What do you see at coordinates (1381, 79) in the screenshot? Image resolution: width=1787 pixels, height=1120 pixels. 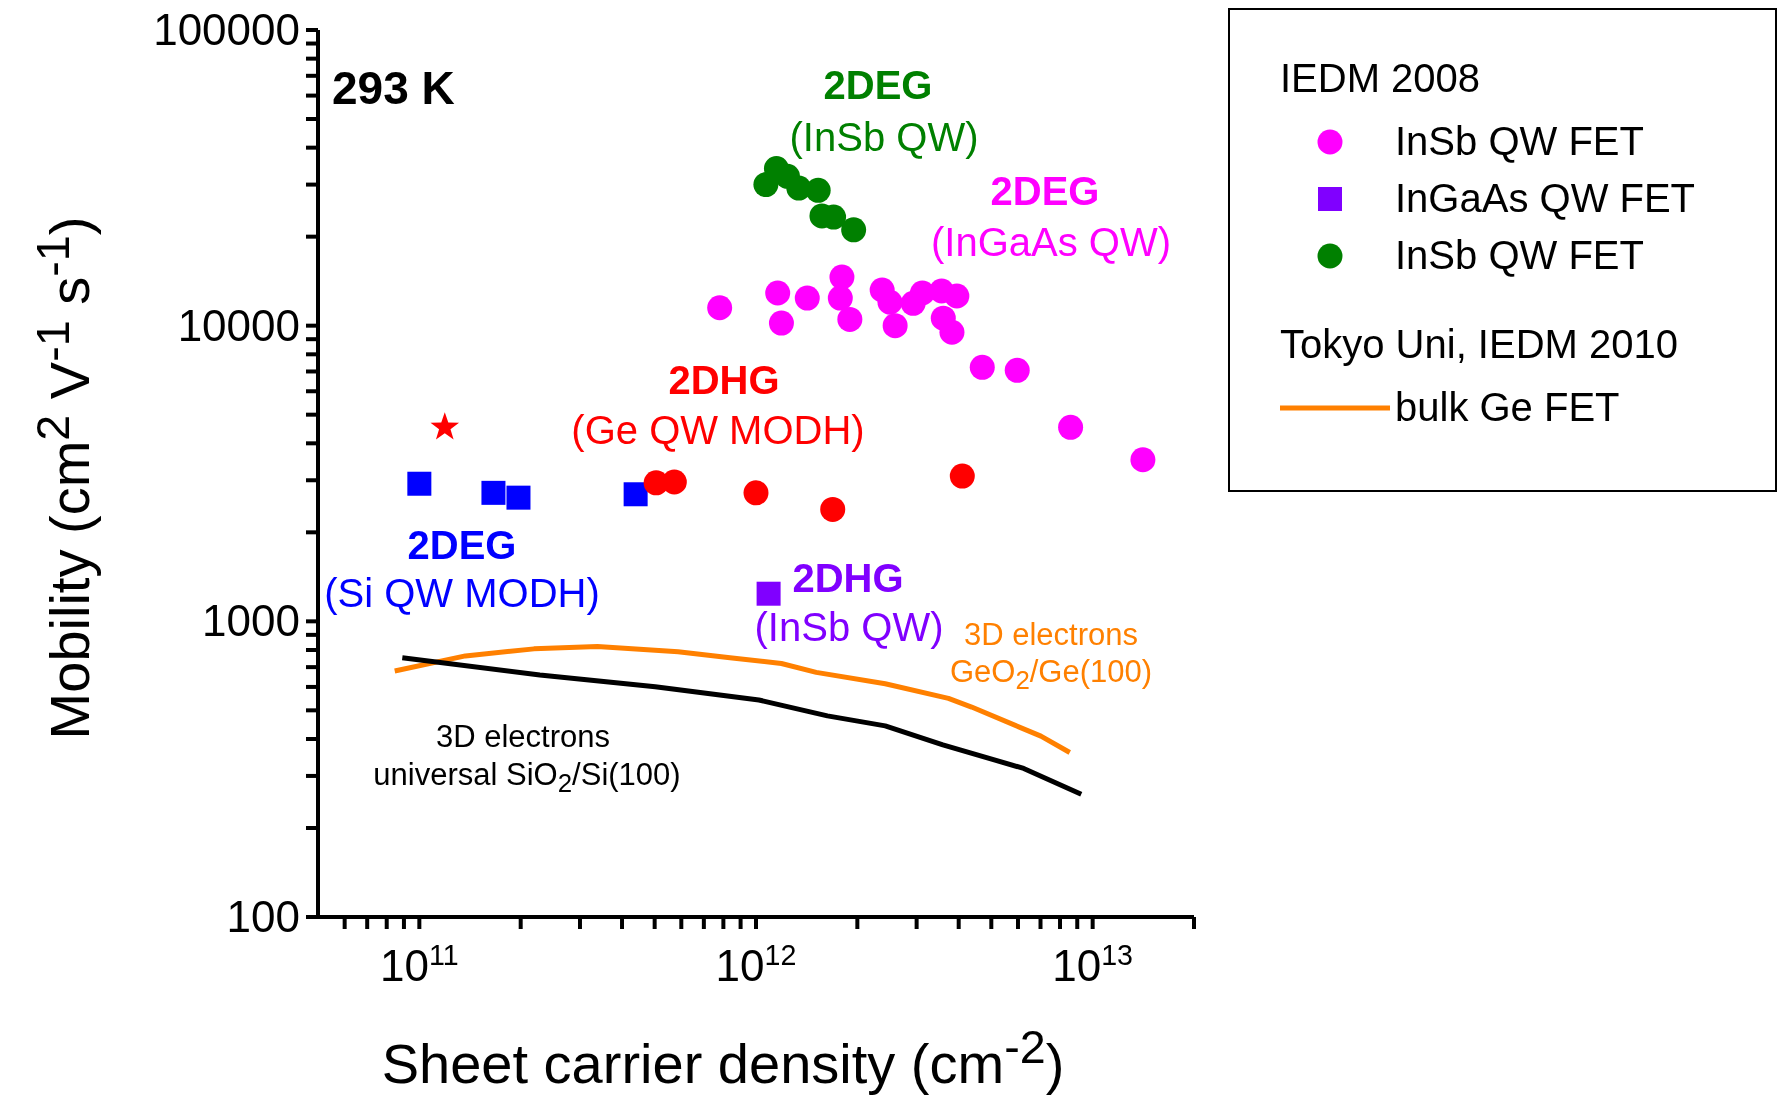 I see `text: IEDM 2008` at bounding box center [1381, 79].